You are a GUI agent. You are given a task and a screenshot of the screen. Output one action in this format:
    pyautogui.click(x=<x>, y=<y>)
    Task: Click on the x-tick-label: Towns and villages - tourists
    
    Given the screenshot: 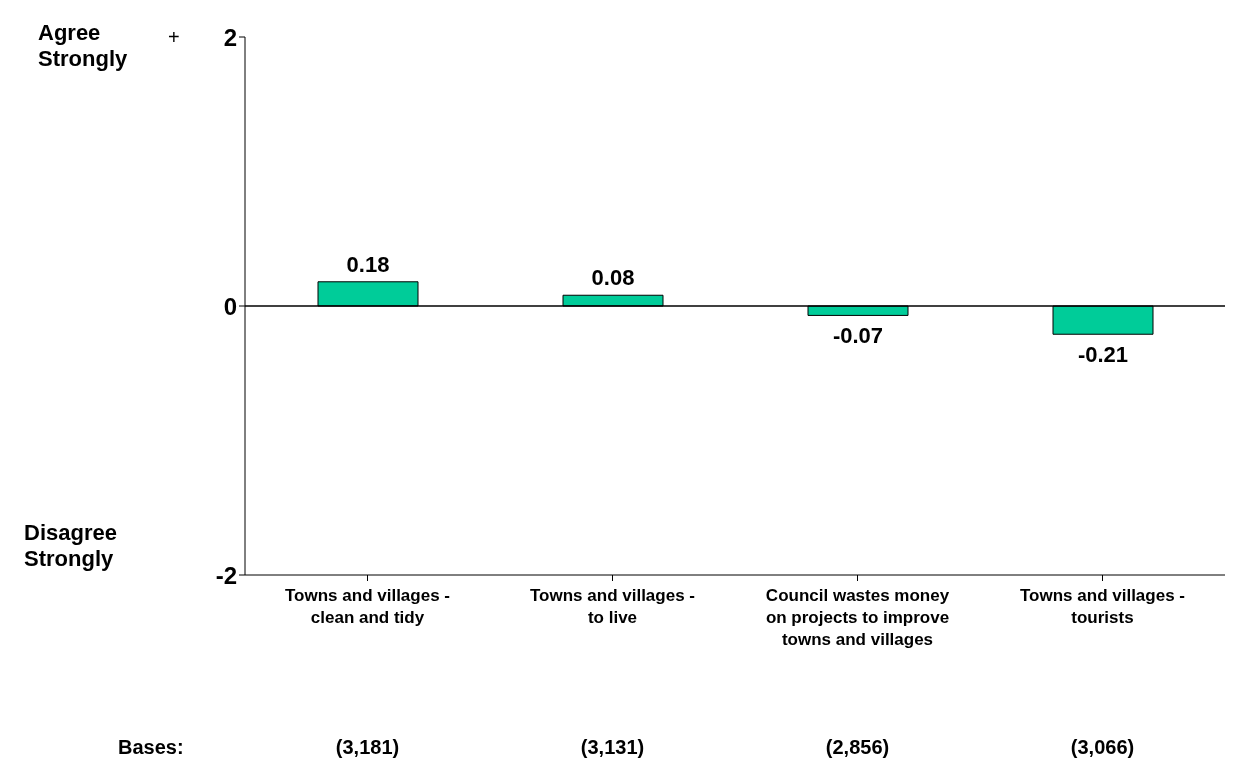 What is the action you would take?
    pyautogui.click(x=1102, y=606)
    